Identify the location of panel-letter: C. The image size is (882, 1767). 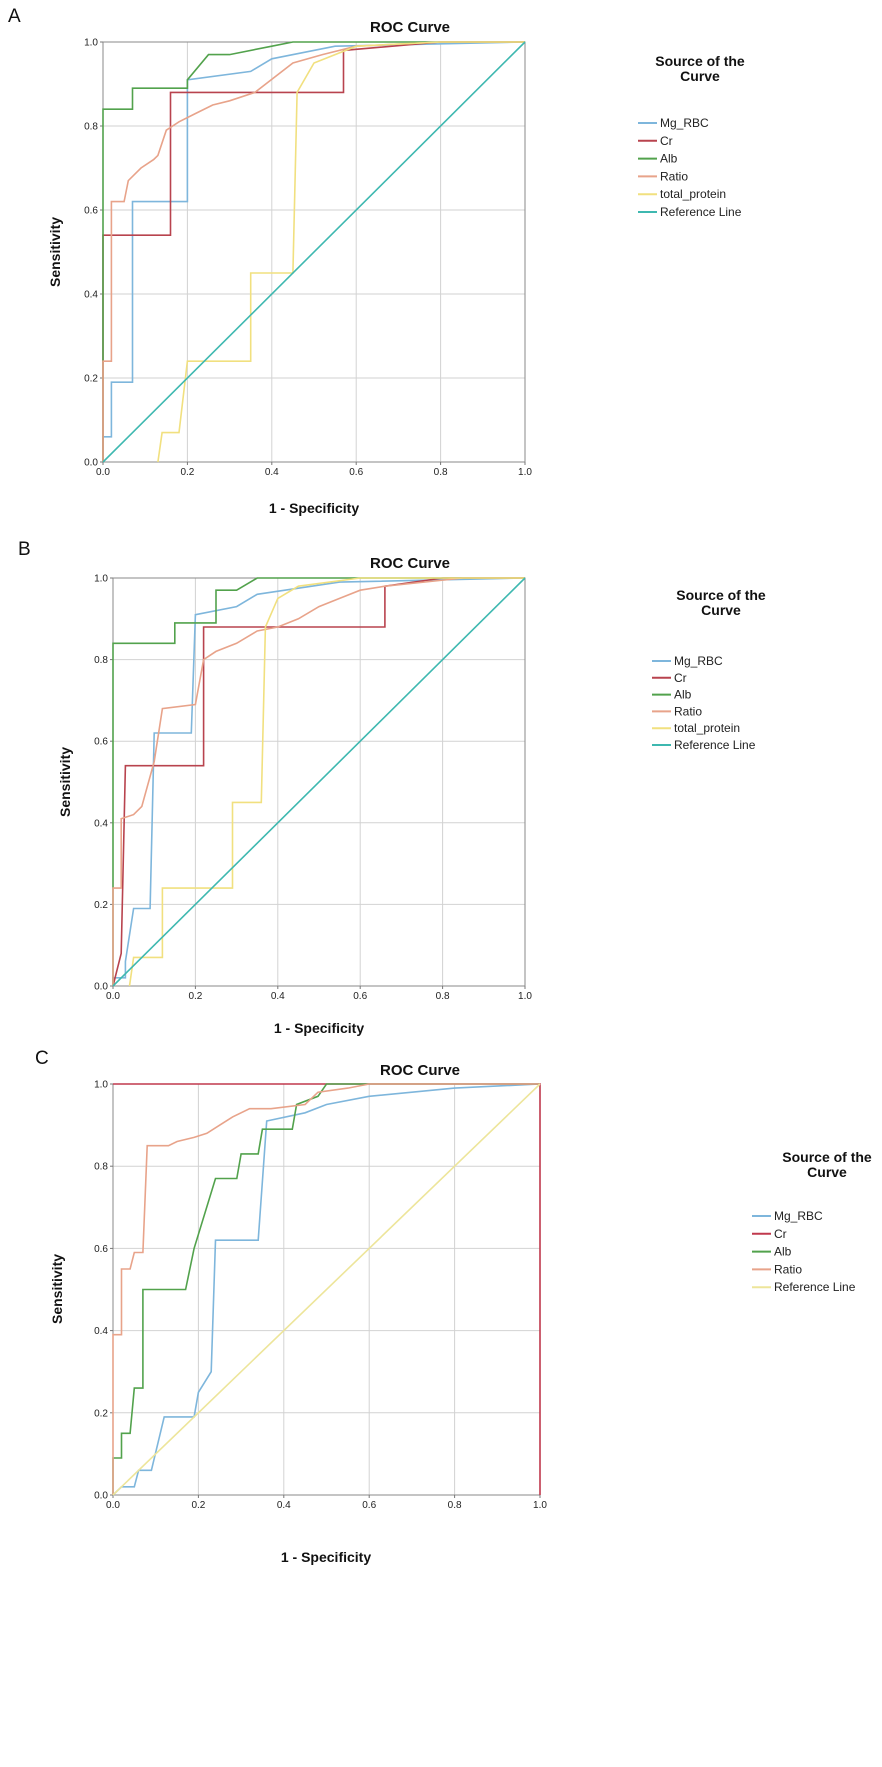
(42, 1058).